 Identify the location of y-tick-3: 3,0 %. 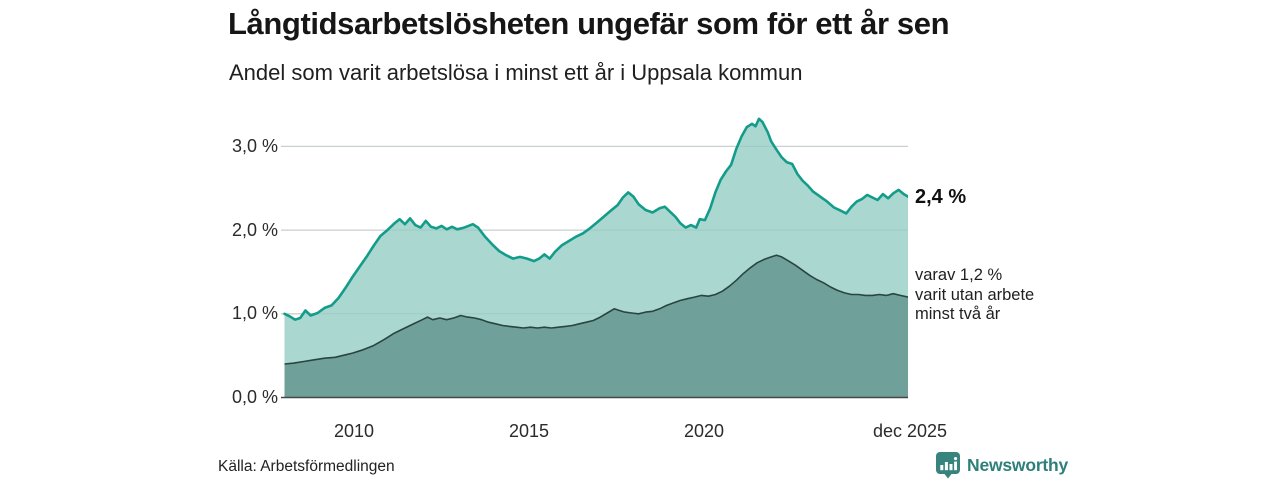
(254, 146).